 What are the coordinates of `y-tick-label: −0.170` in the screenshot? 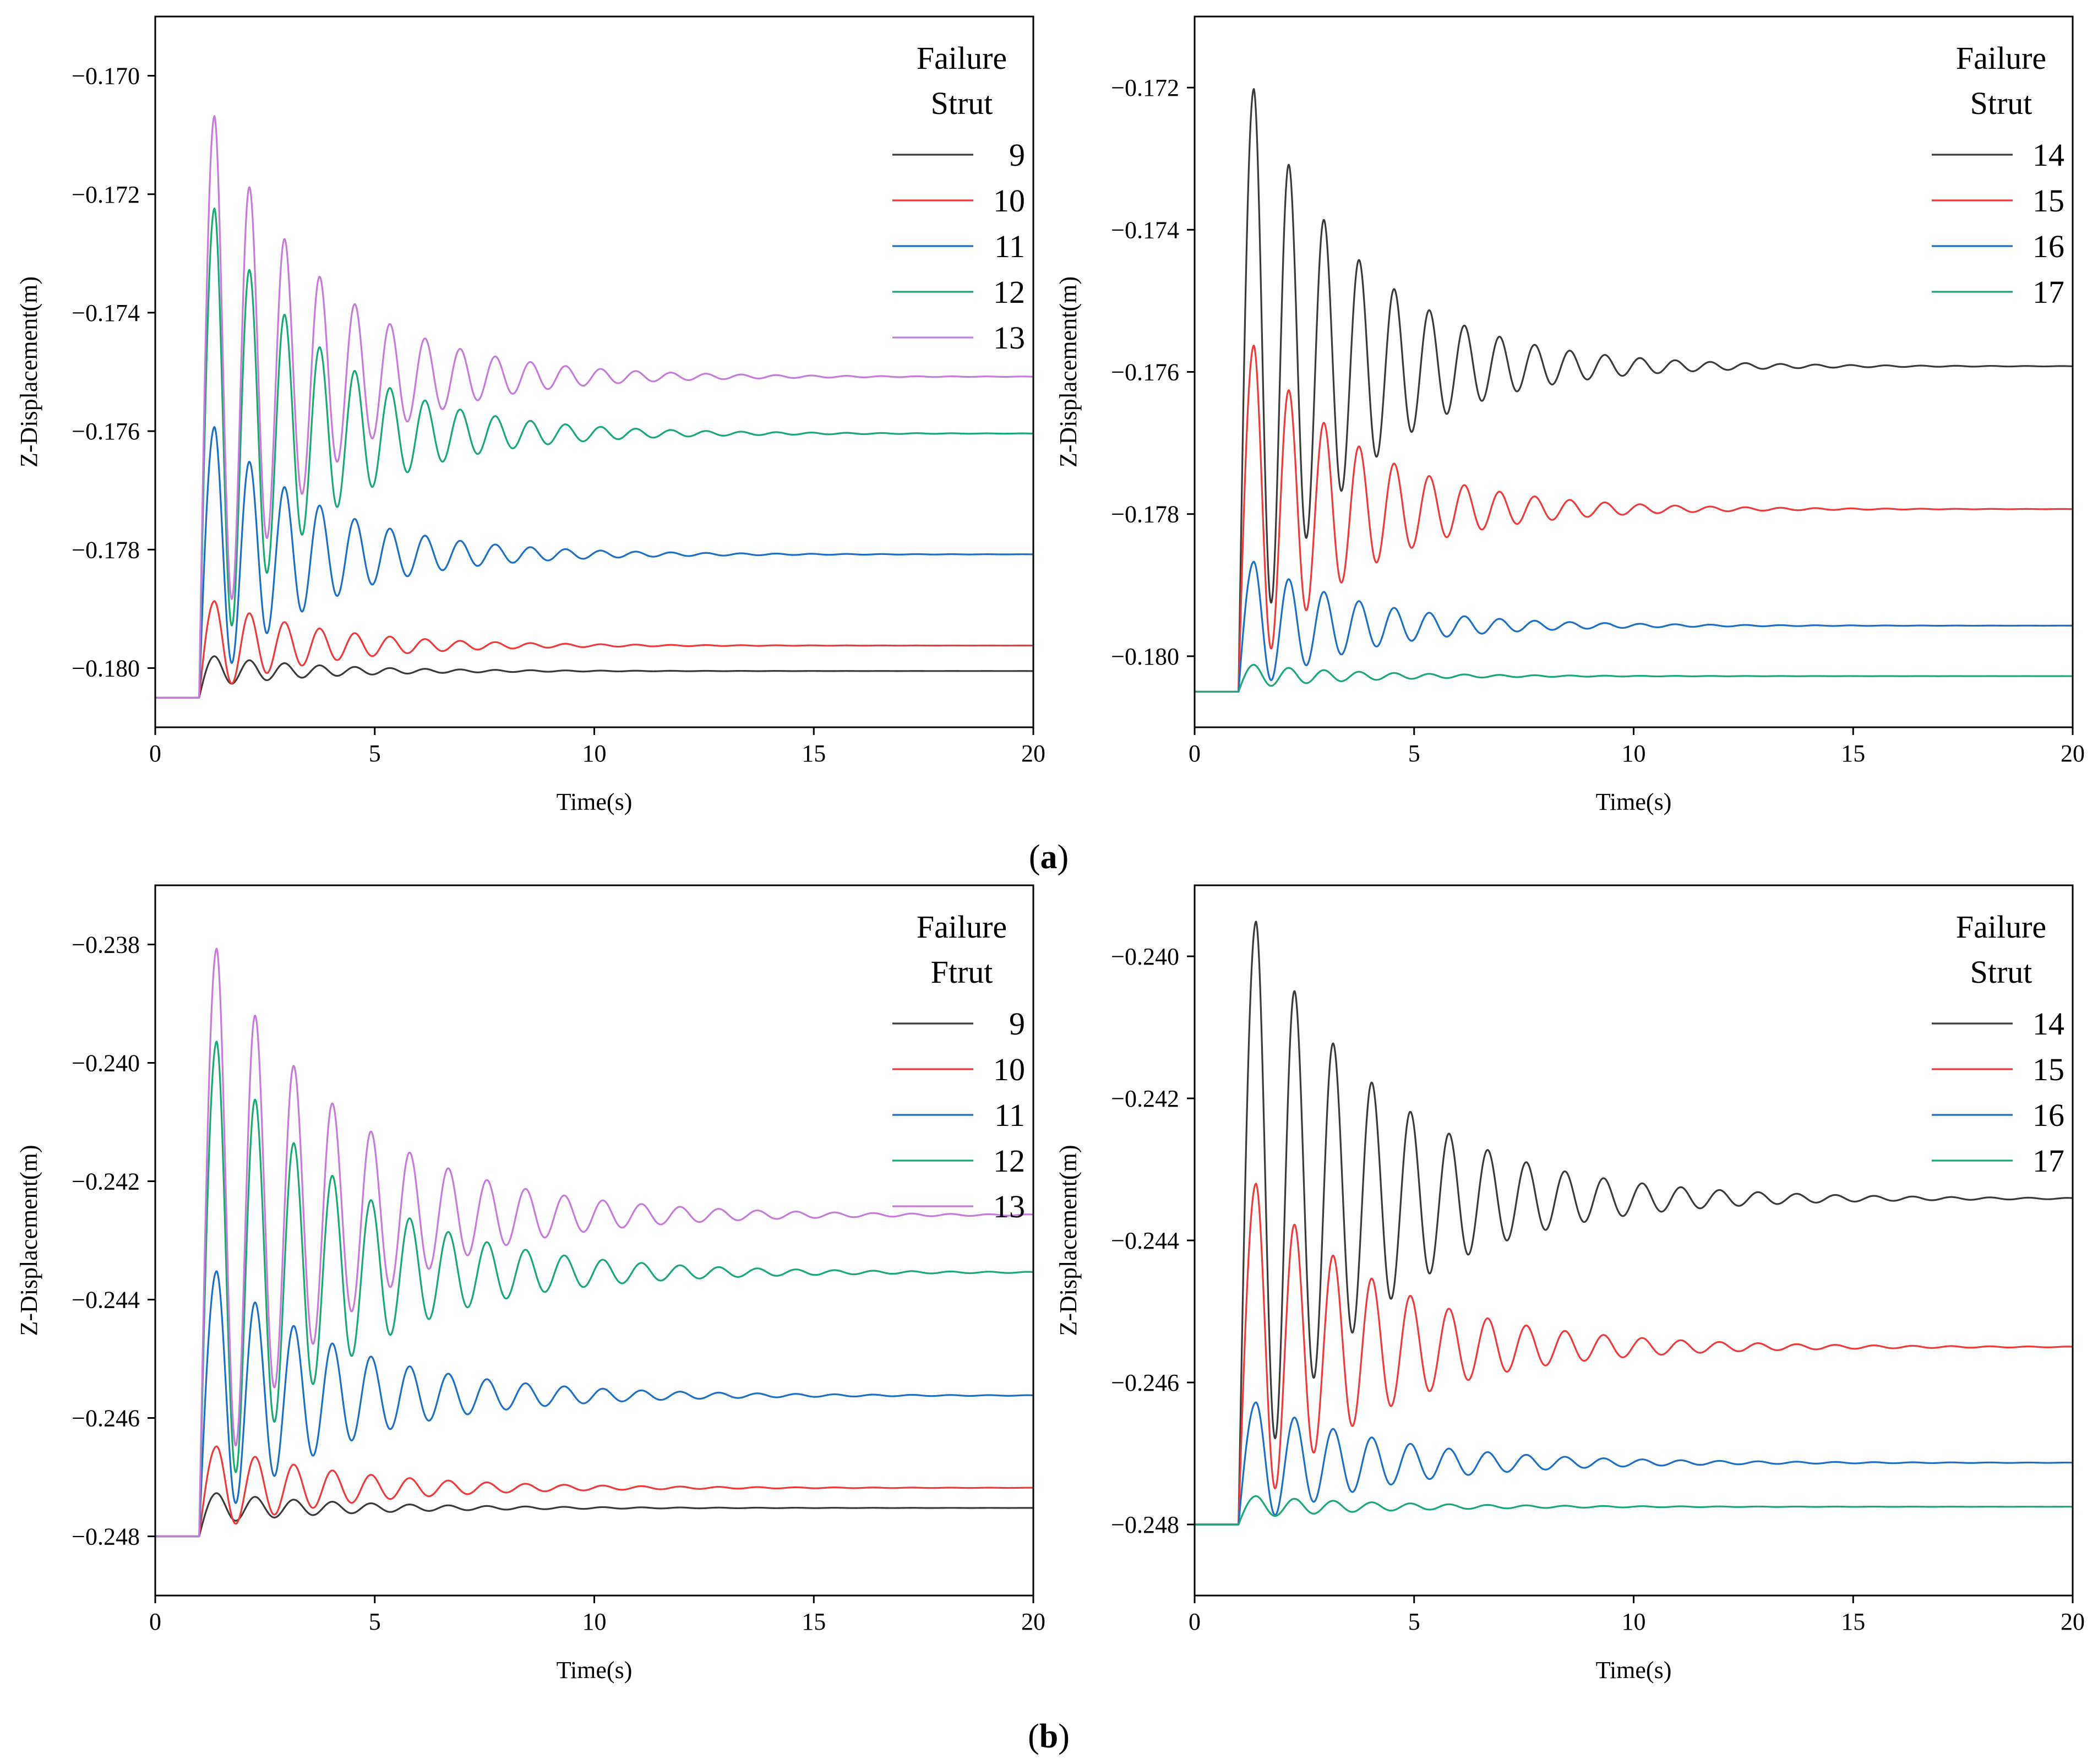 It's located at (106, 77).